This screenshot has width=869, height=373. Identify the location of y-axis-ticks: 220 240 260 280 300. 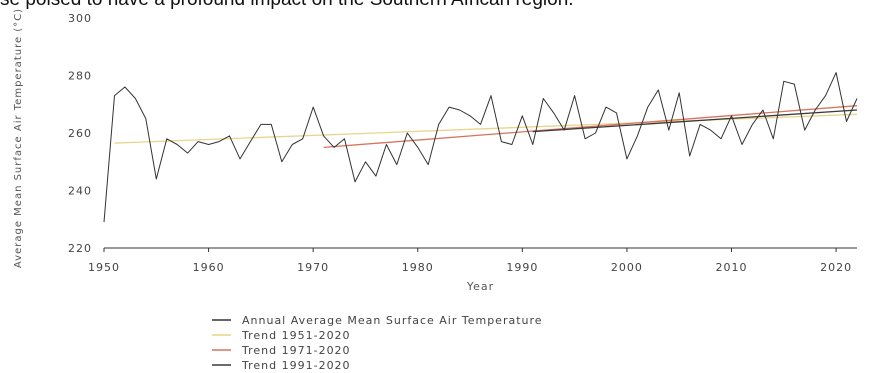
(80, 133).